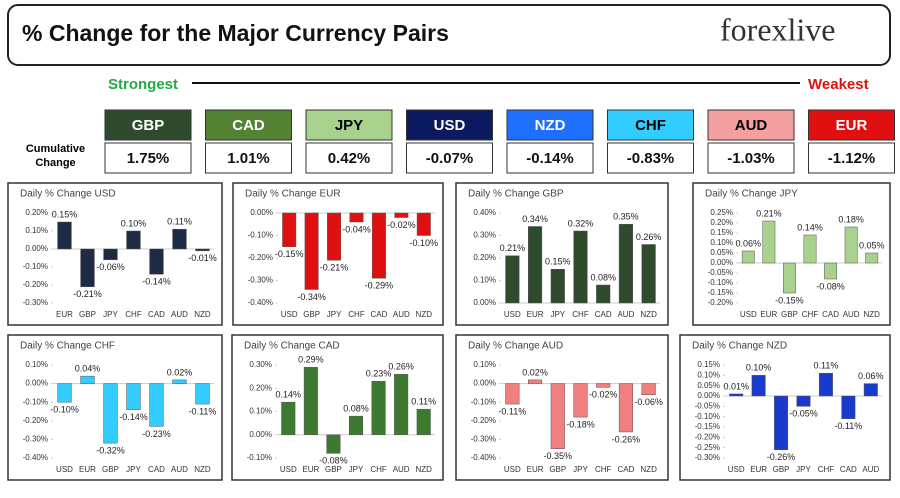 The width and height of the screenshot is (900, 498). Describe the element at coordinates (720, 302) in the screenshot. I see `y-tick-label: -0.20%` at that location.